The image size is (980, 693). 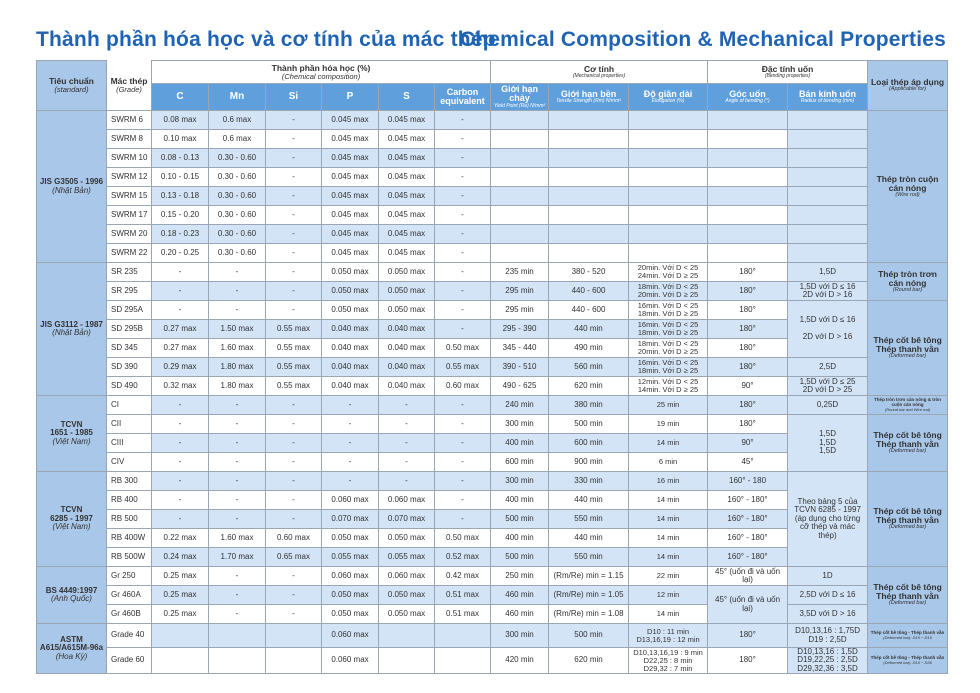 I want to click on cell-text: ASTM A615/A615M-96a, so click(x=71, y=644).